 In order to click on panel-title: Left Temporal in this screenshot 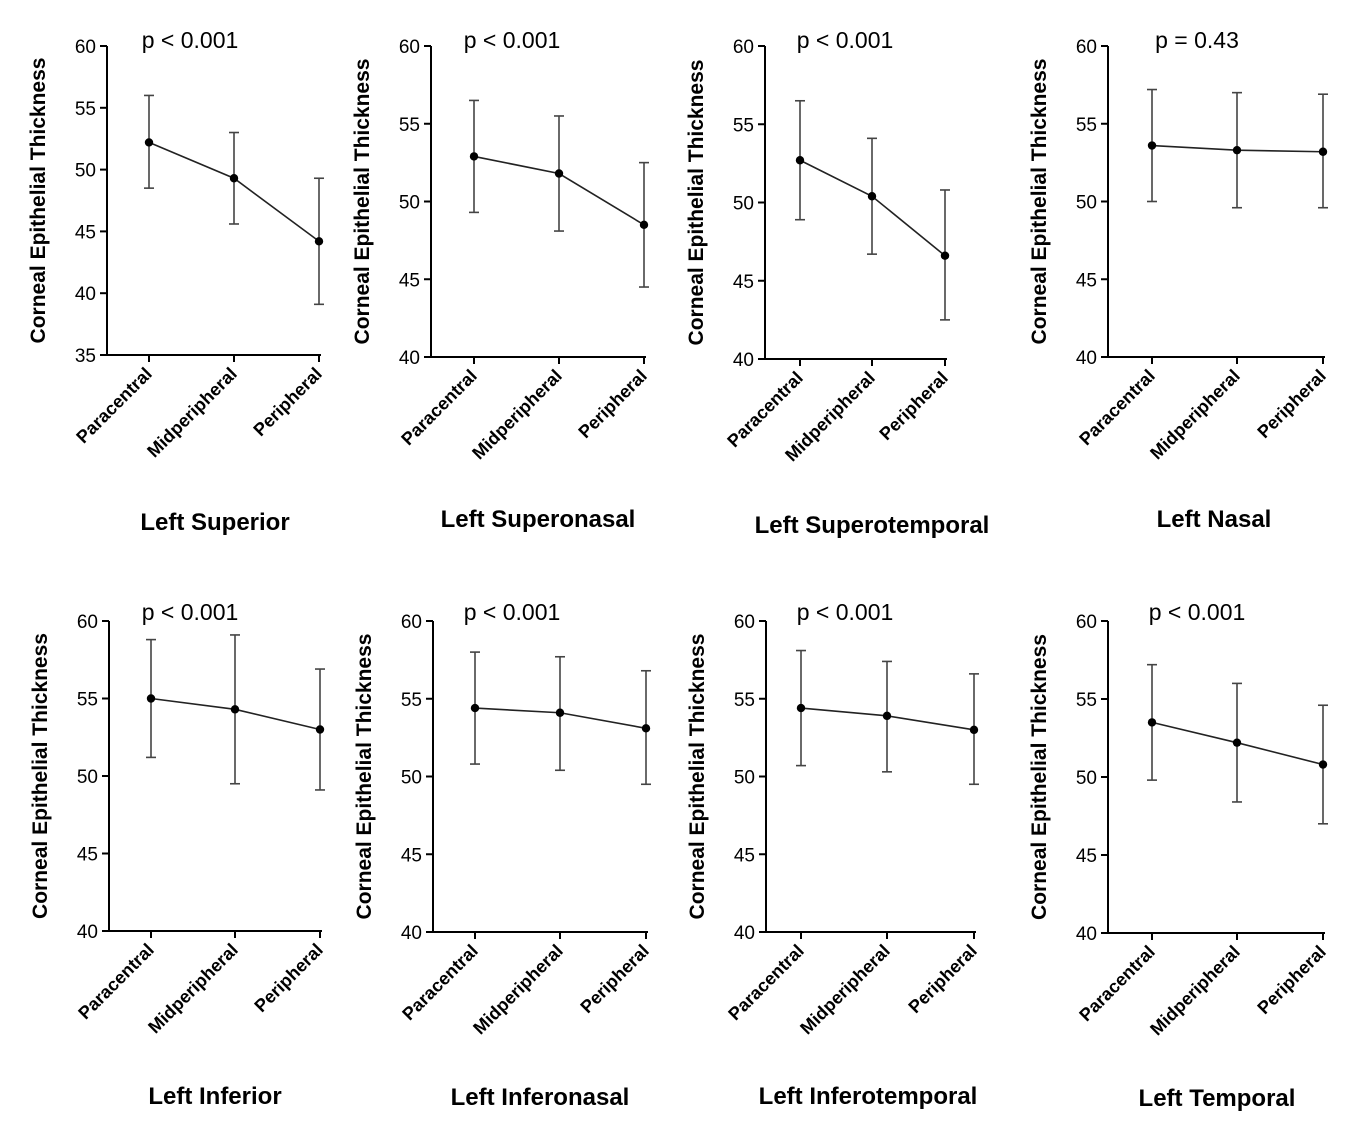, I will do `click(1217, 1098)`.